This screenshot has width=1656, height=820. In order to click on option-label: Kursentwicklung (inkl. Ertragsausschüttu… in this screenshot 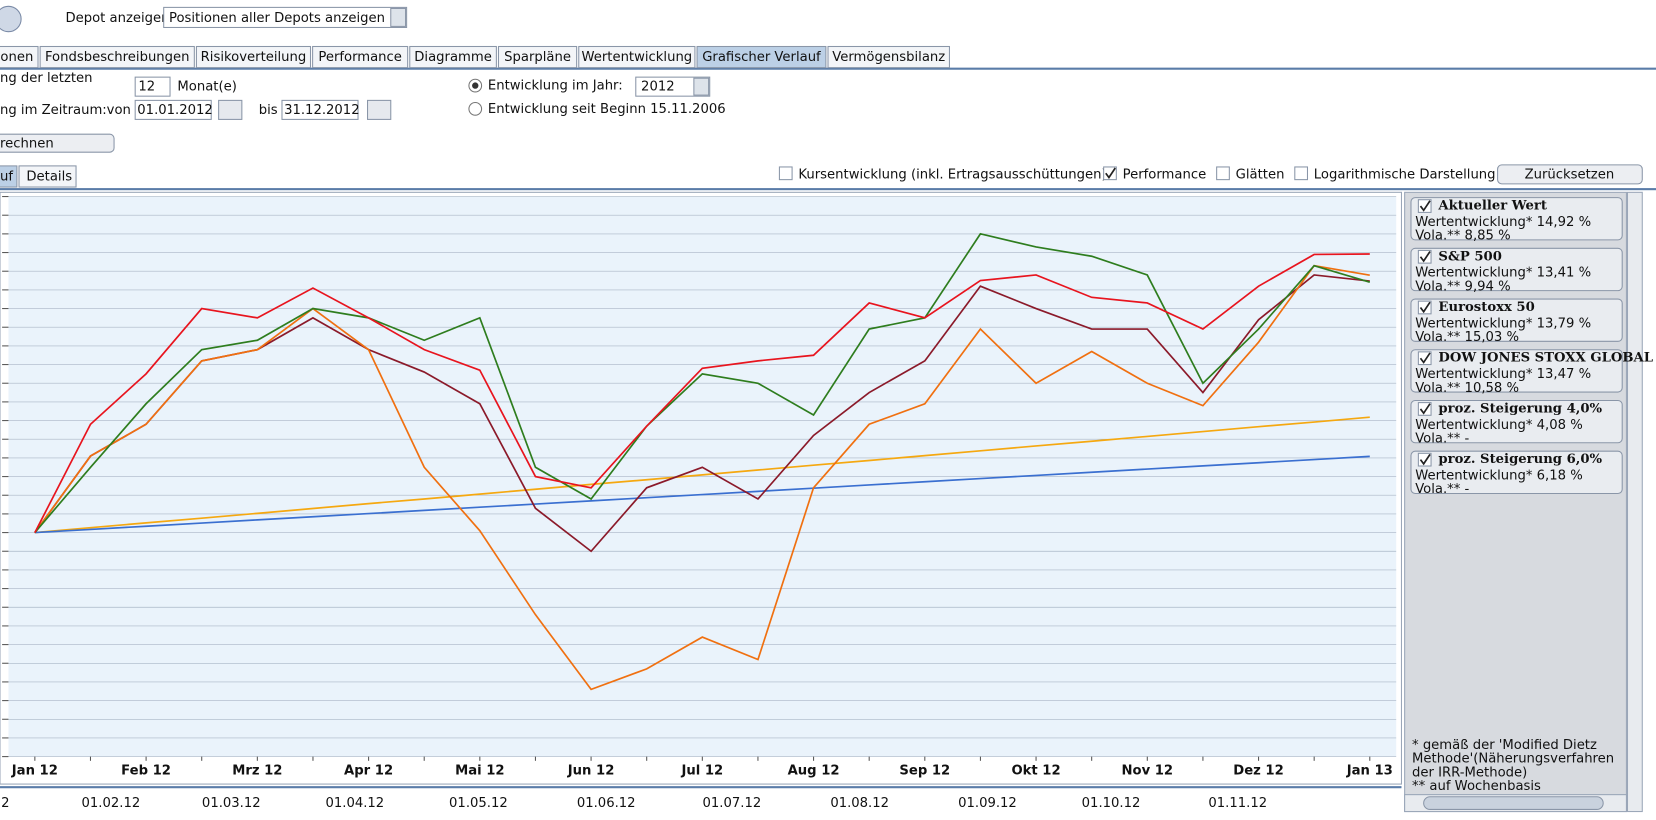, I will do `click(952, 174)`.